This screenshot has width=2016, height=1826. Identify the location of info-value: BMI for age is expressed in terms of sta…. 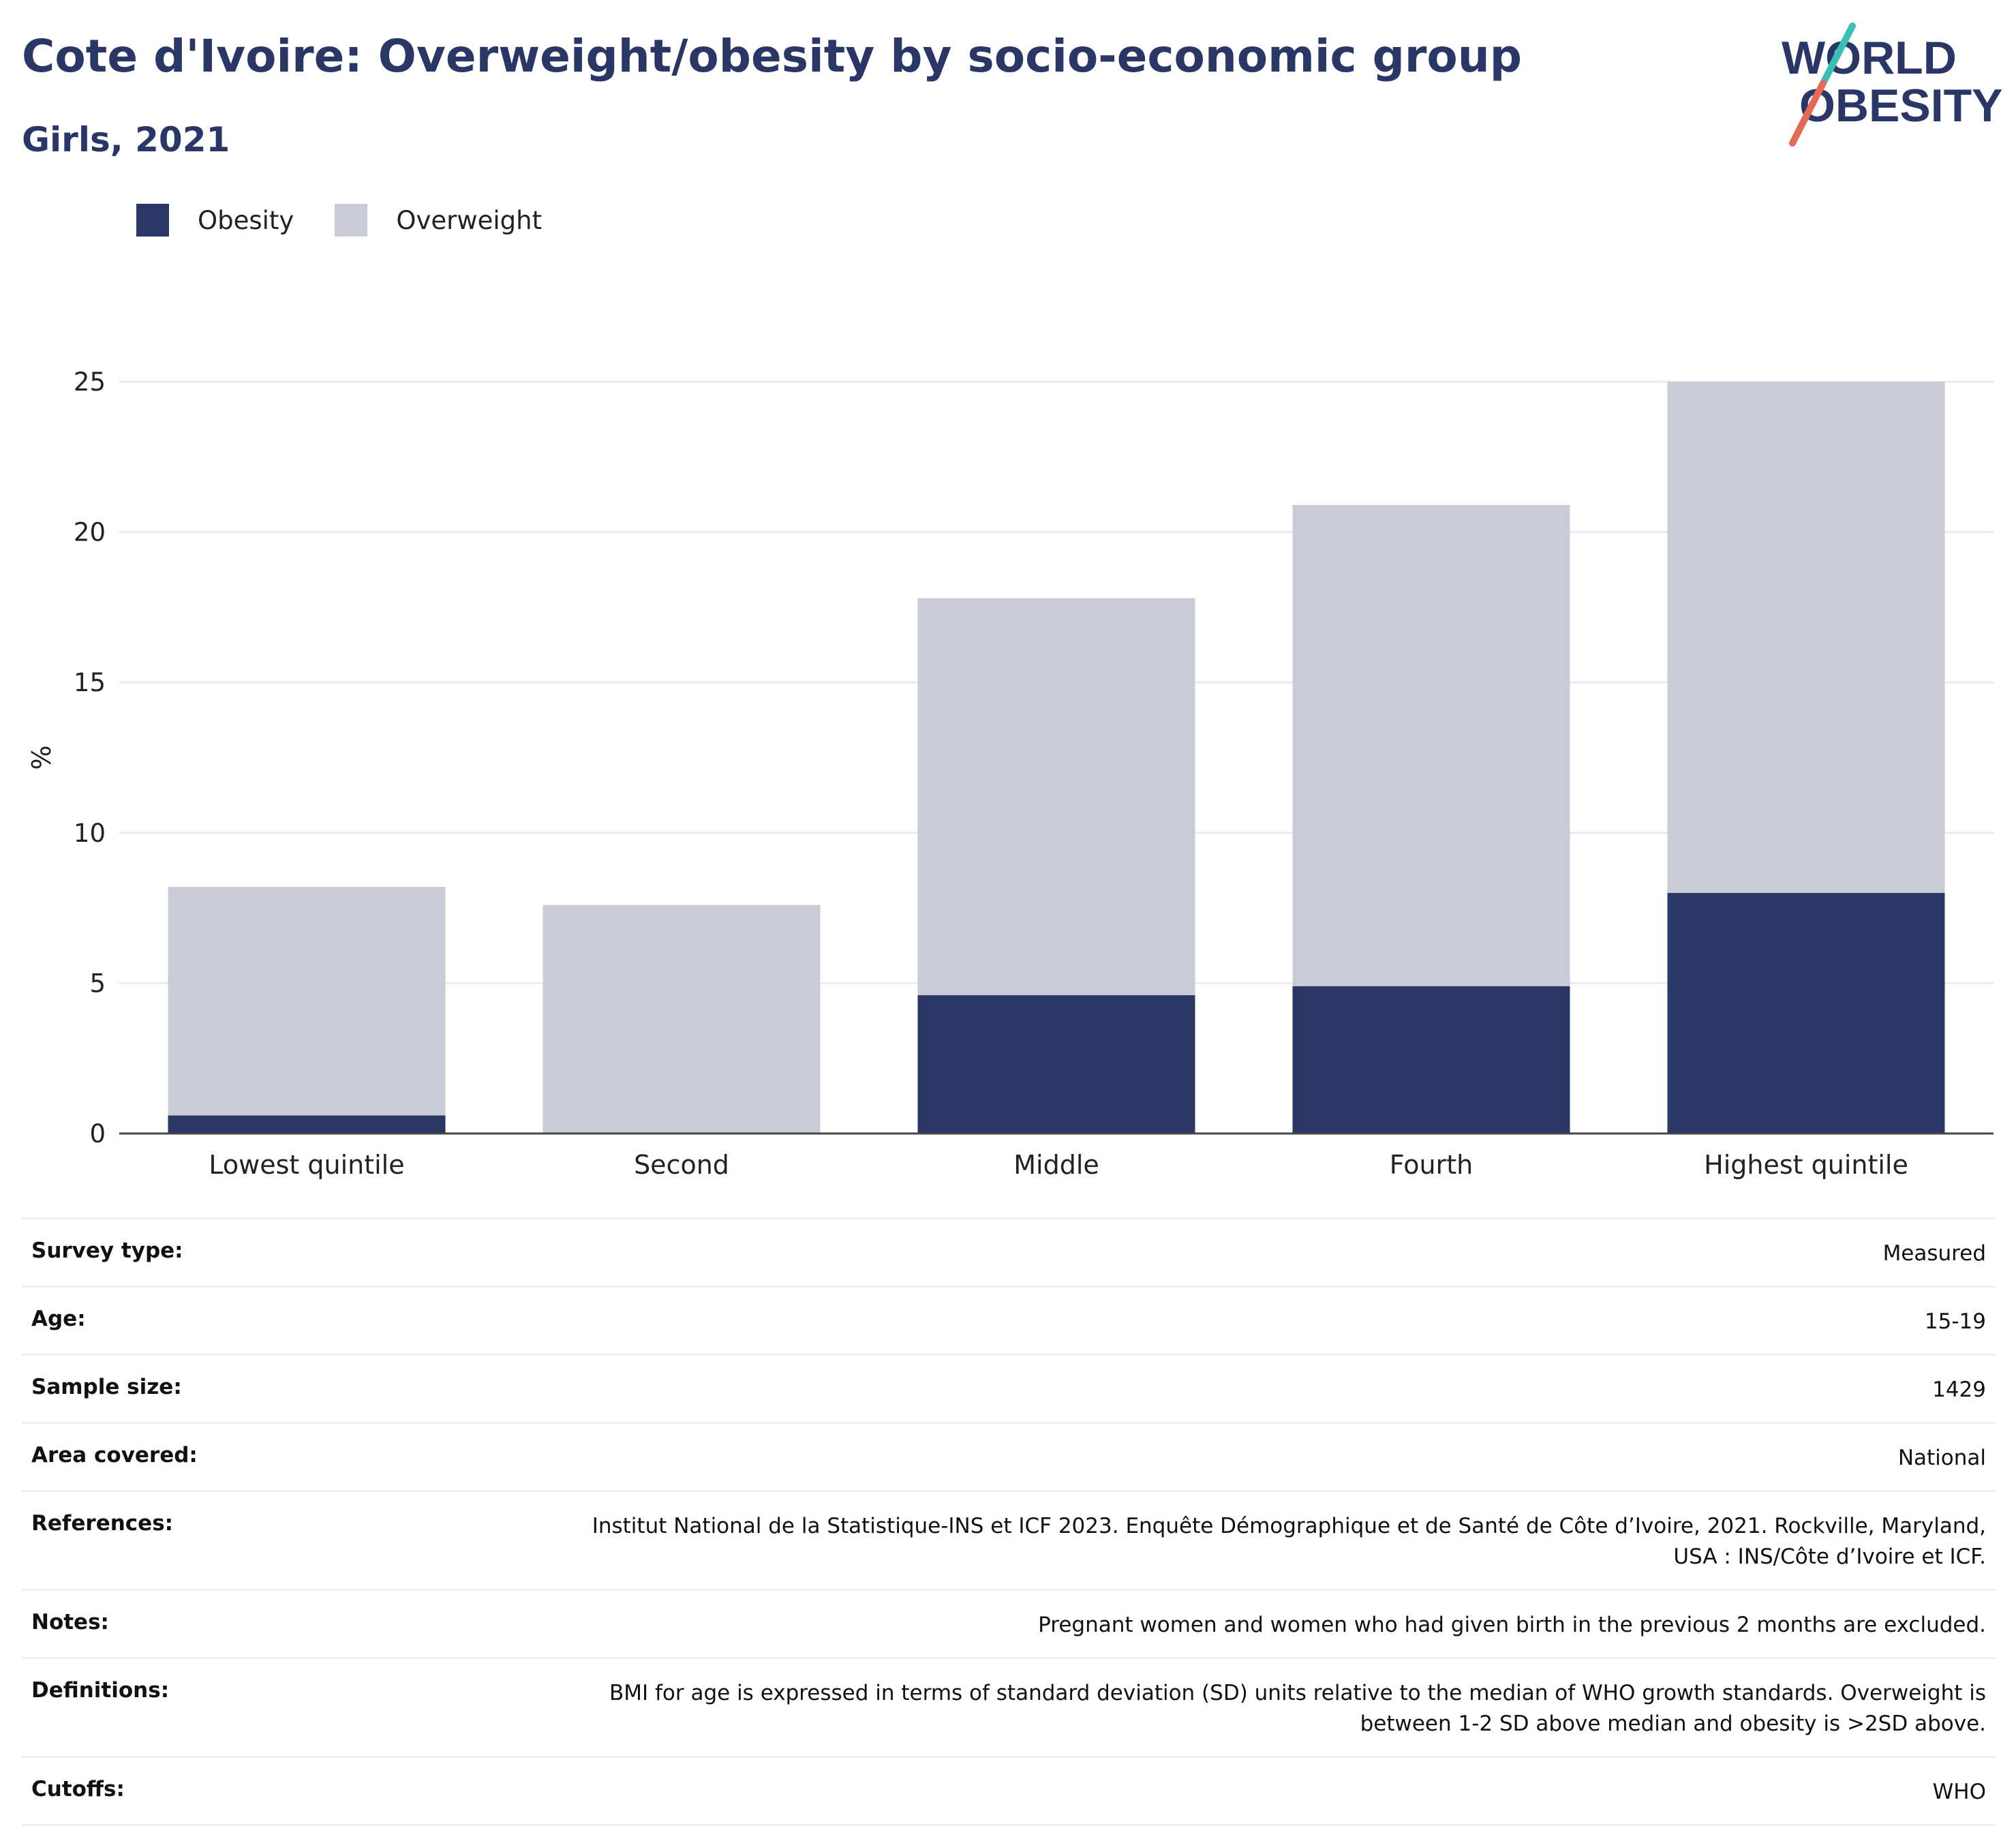
(1297, 1708).